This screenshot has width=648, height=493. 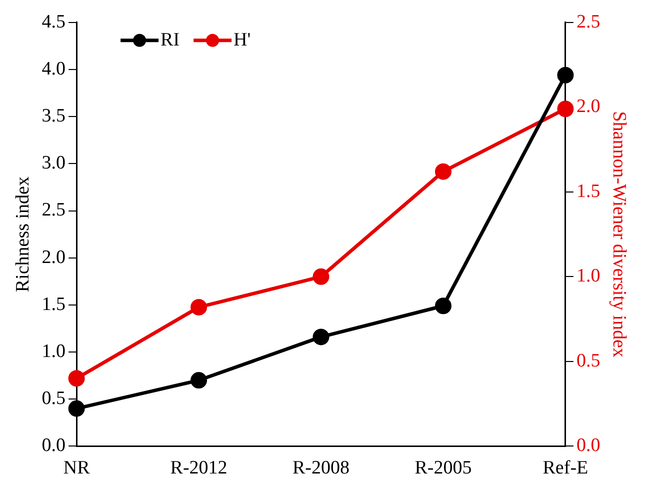 I want to click on x-tick-label: NR, so click(x=76, y=468).